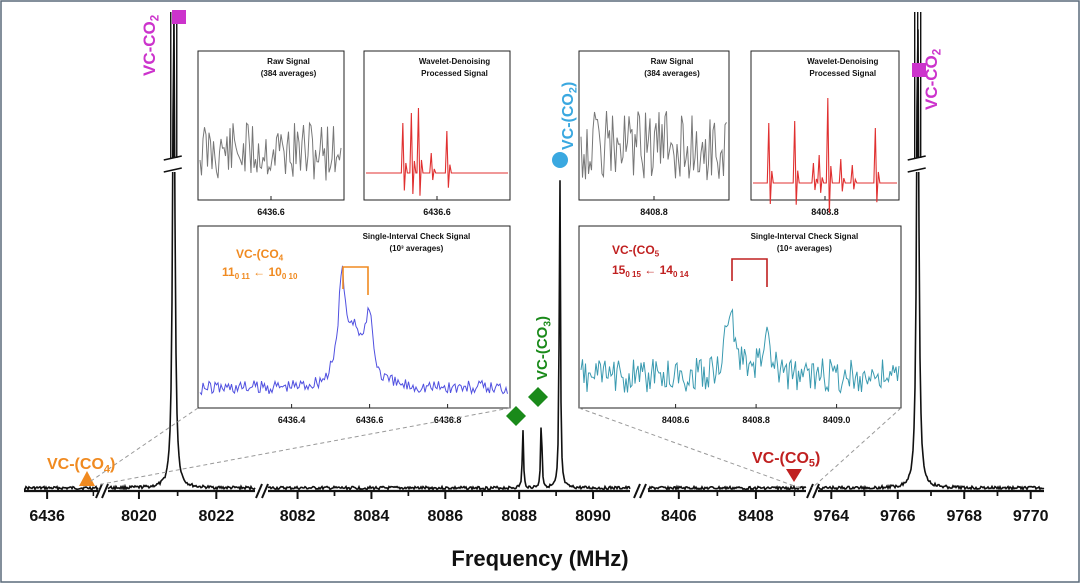 The height and width of the screenshot is (583, 1080). Describe the element at coordinates (667, 270) in the screenshot. I see `transition-part: 14` at that location.